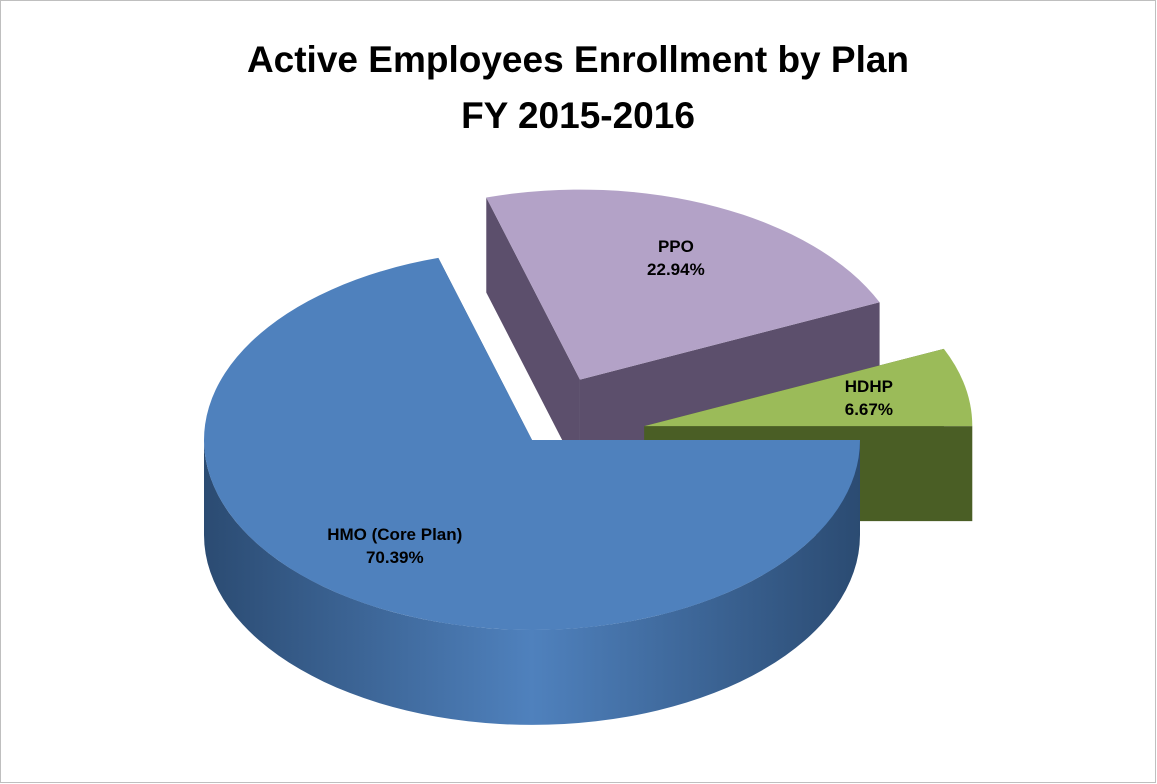  I want to click on data-label-value: 6.67%, so click(869, 409).